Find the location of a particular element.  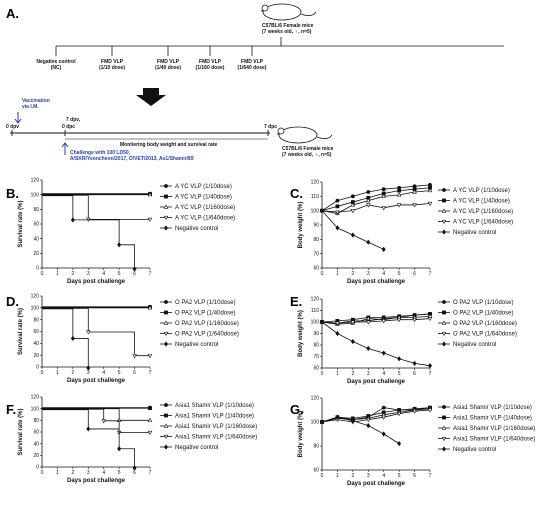

panel-letter: F. is located at coordinates (11, 409).